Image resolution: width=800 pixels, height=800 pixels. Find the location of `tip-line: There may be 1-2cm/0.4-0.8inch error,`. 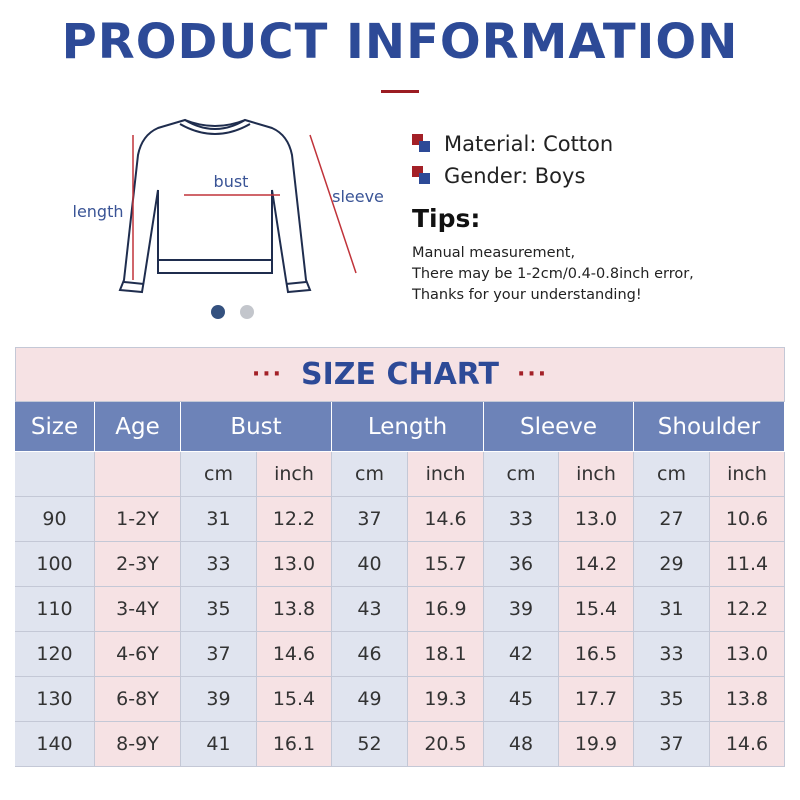

tip-line: There may be 1-2cm/0.4-0.8inch error, is located at coordinates (553, 274).